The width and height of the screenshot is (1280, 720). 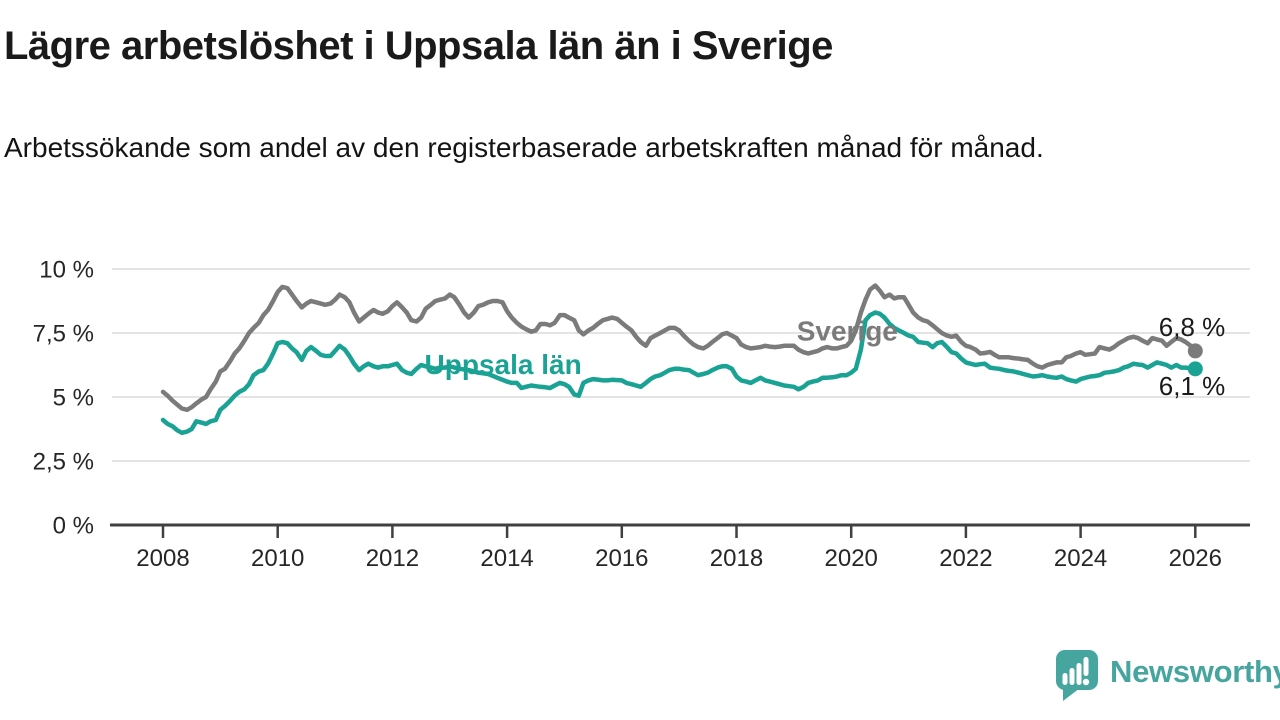 What do you see at coordinates (679, 373) in the screenshot?
I see `series-line-uppsala-l-n` at bounding box center [679, 373].